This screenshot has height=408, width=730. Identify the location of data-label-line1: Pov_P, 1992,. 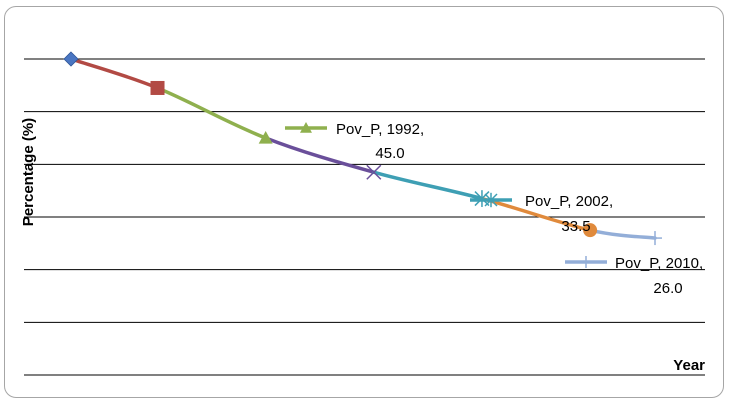
(380, 129).